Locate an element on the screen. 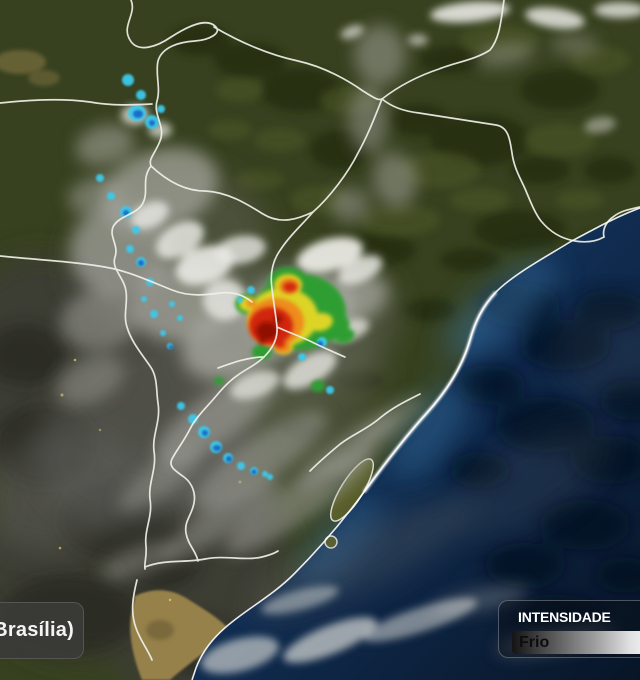 This screenshot has height=680, width=640. coast-foam is located at coordinates (430, 391).